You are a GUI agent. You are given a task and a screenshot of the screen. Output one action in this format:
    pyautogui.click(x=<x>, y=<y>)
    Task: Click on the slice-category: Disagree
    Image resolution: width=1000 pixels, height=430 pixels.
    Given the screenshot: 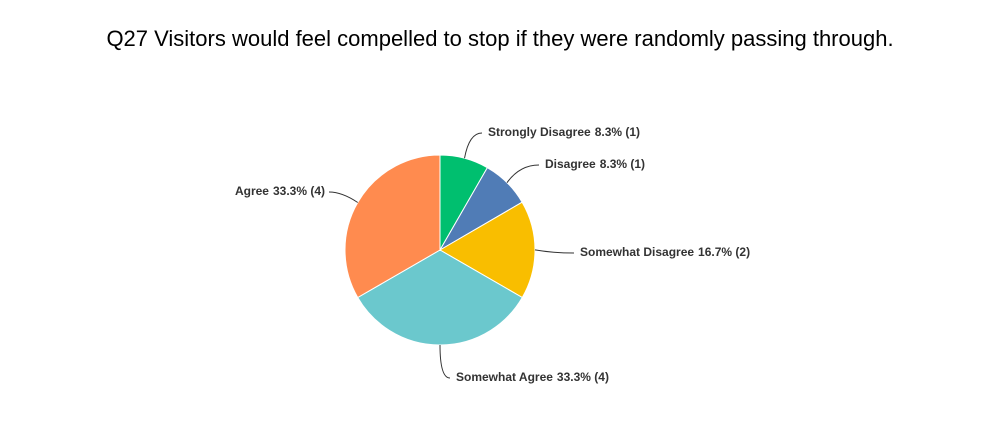 What is the action you would take?
    pyautogui.click(x=570, y=164)
    